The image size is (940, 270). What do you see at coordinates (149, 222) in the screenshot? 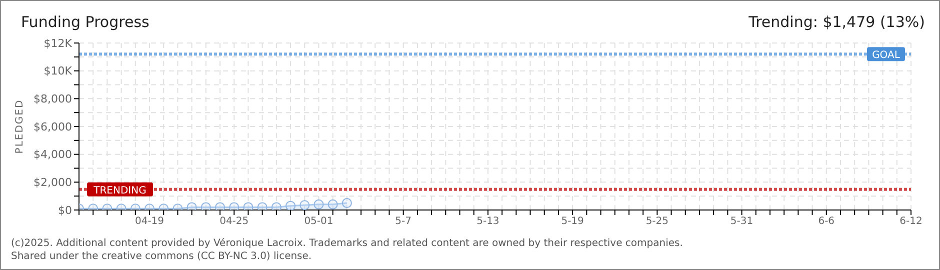
I see `x-tick-label: 04-19` at bounding box center [149, 222].